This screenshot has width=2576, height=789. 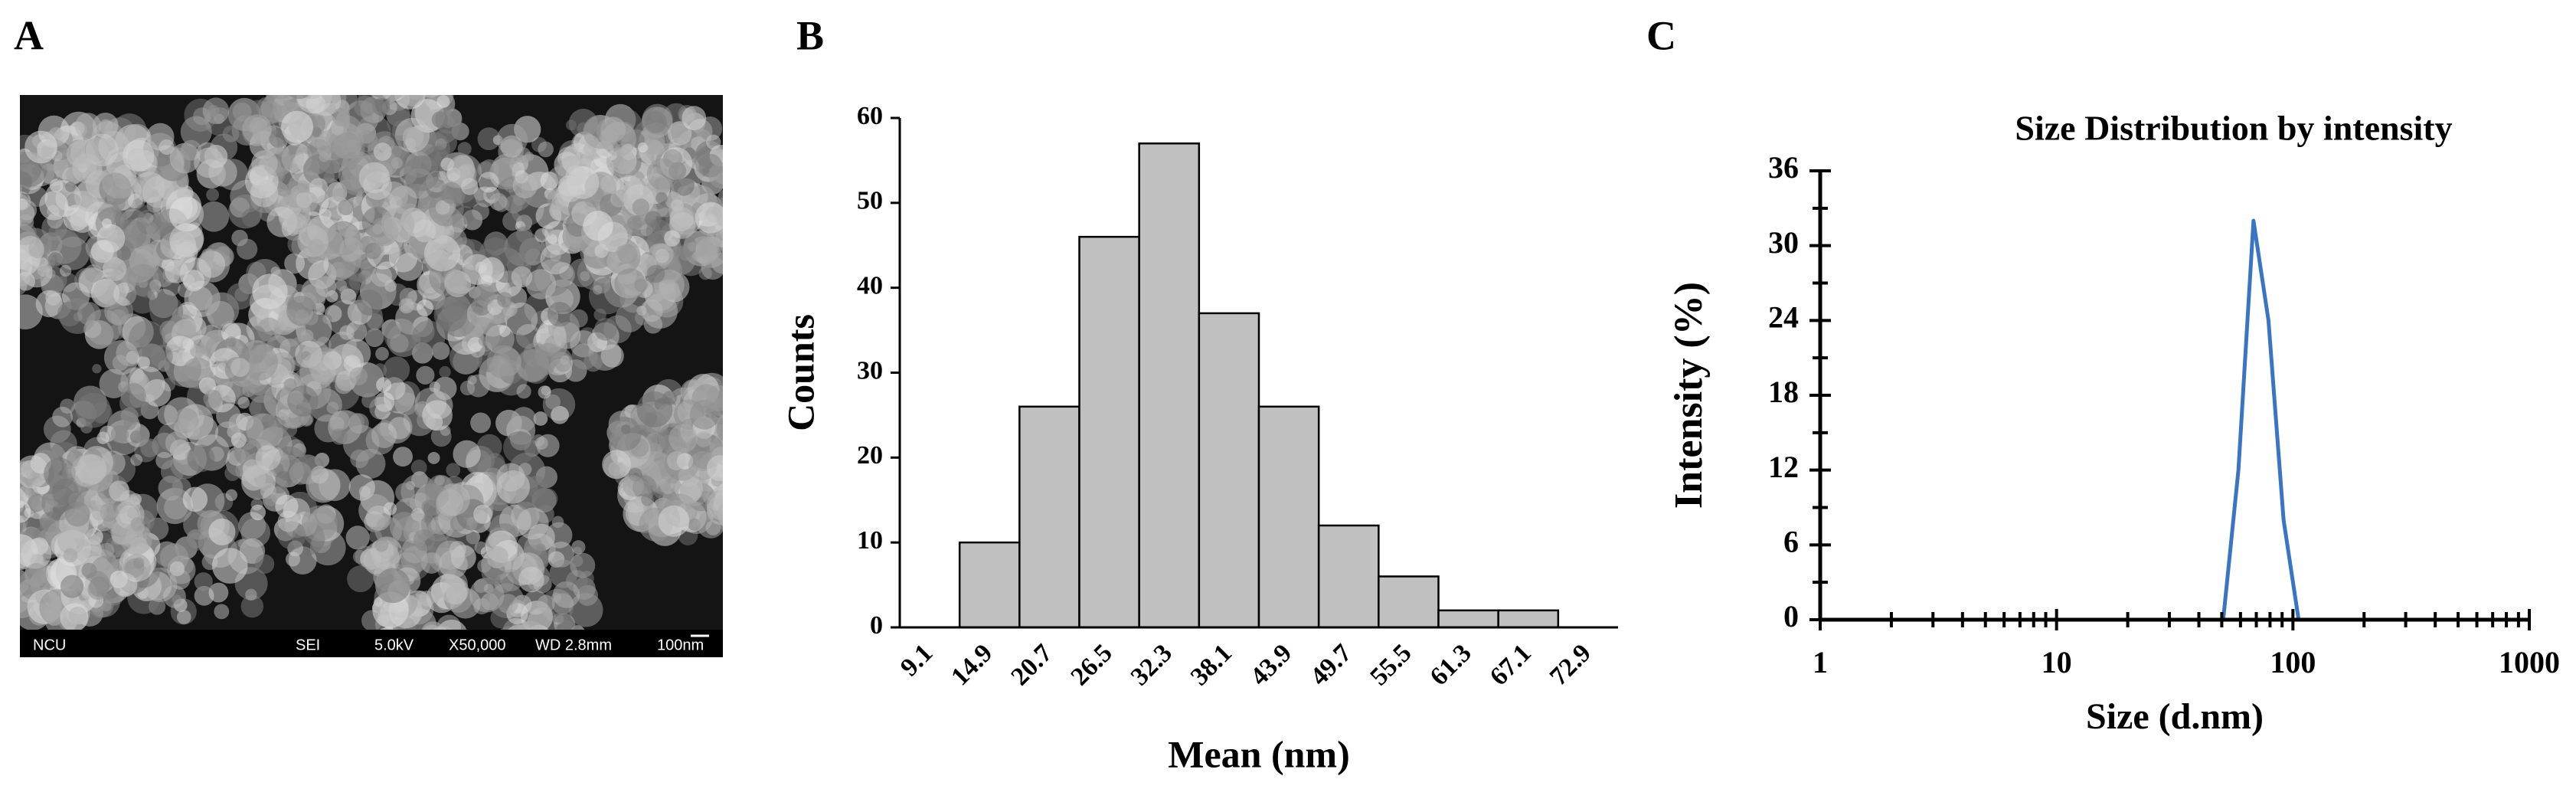 What do you see at coordinates (1571, 665) in the screenshot?
I see `x-tick-label: 72.9` at bounding box center [1571, 665].